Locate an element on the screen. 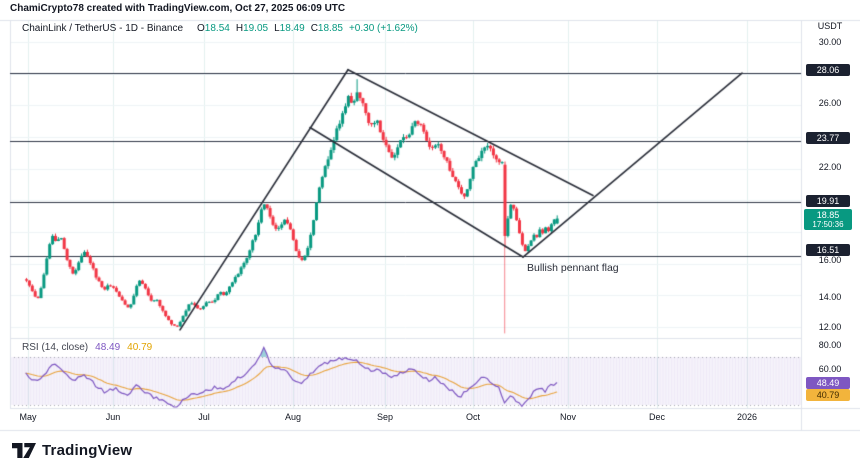  last-price-badge: 18.85 17:50:36 is located at coordinates (828, 219).